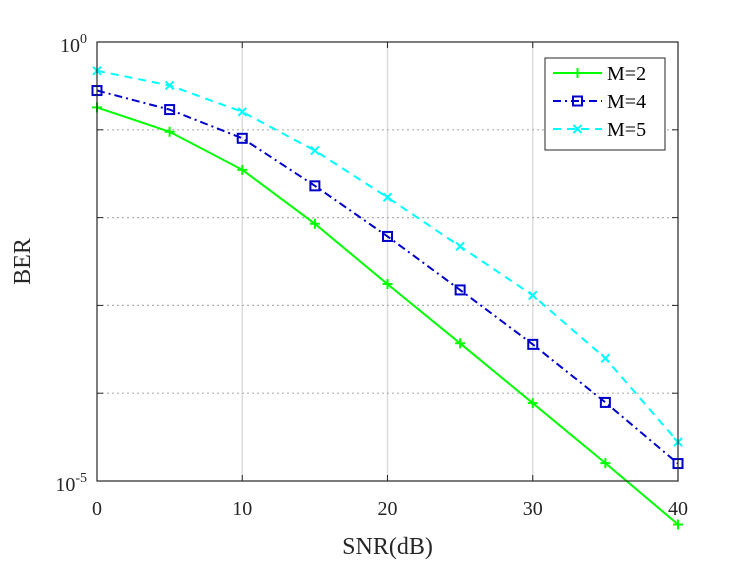 The image size is (747, 561). I want to click on x-tick-labels: 0 10 20 30 40, so click(390, 509).